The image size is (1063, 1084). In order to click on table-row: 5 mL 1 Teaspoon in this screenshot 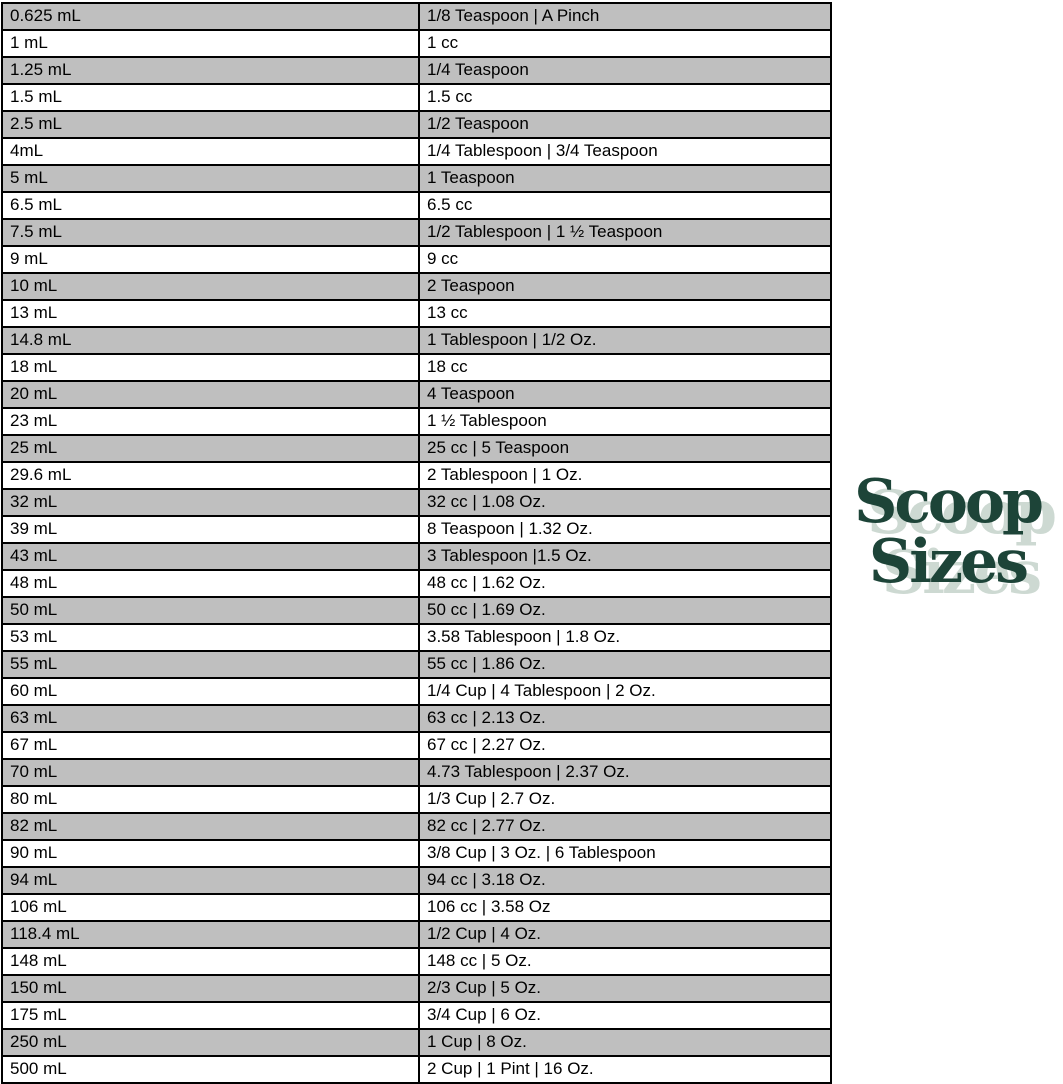, I will do `click(416, 179)`.